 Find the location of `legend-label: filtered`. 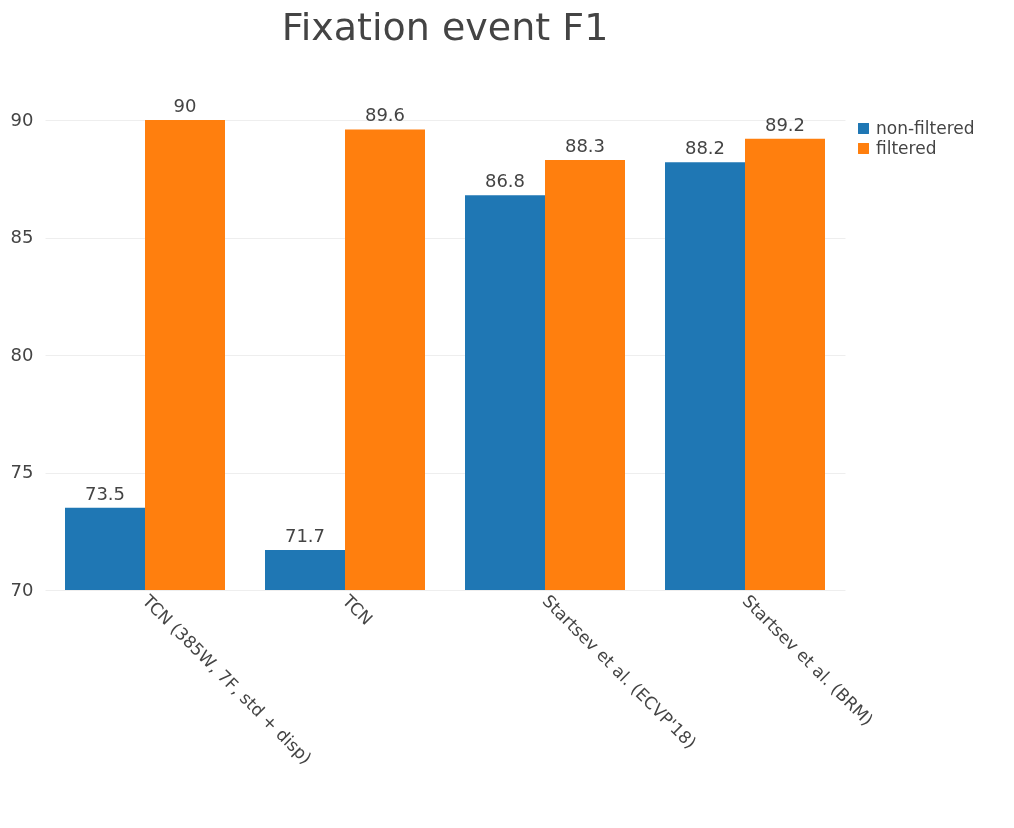

legend-label: filtered is located at coordinates (906, 147).